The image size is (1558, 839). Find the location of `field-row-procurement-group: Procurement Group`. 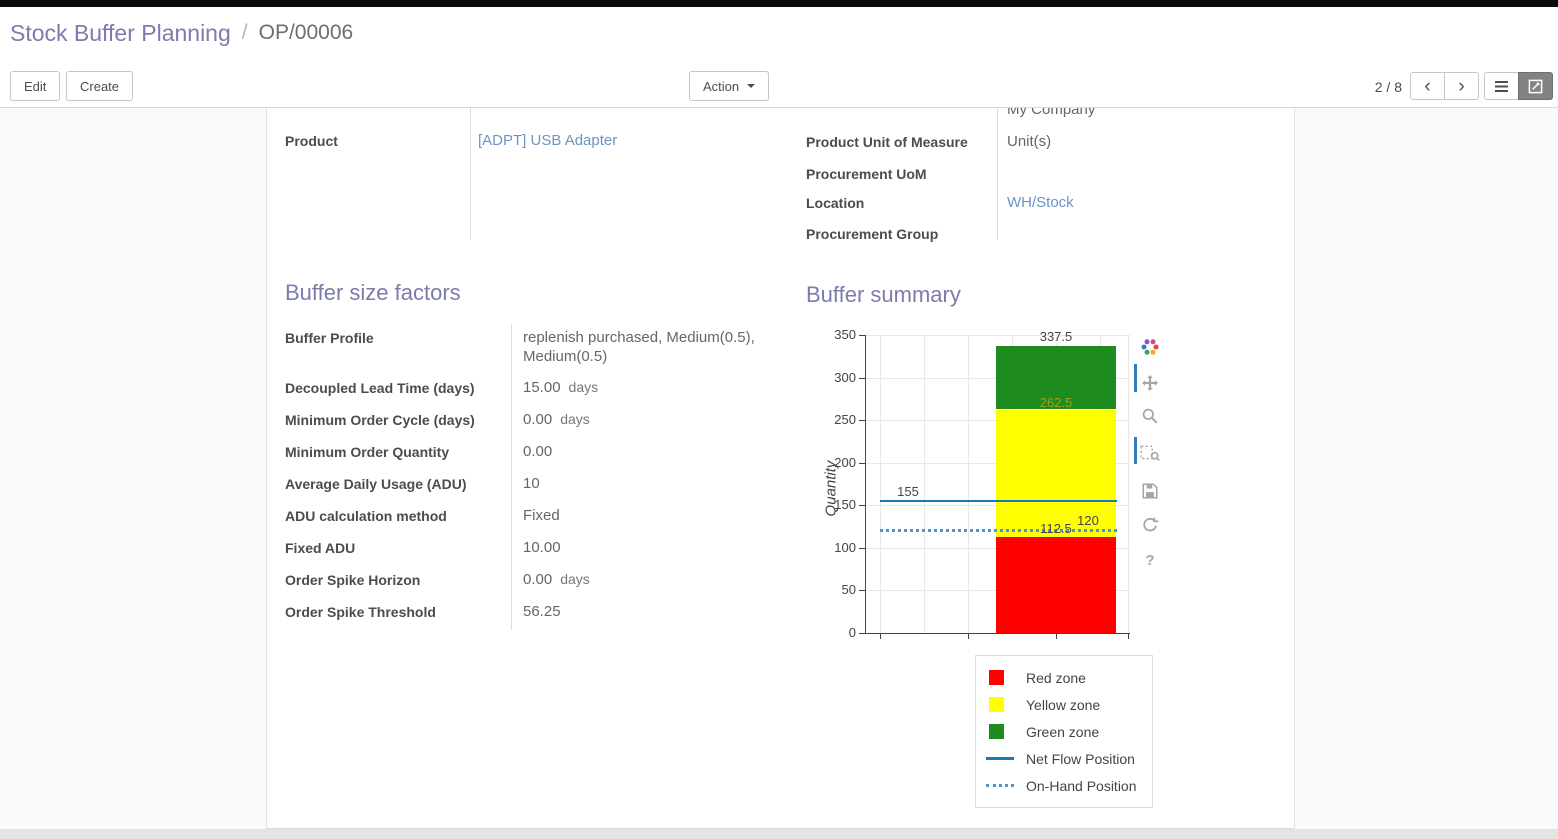

field-row-procurement-group: Procurement Group is located at coordinates (906, 234).